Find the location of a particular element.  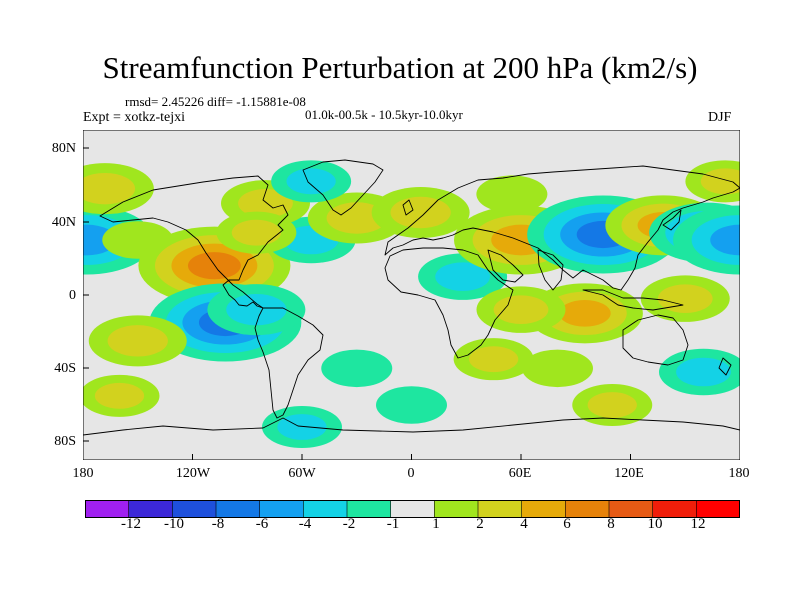

x-tick-label: 0 is located at coordinates (411, 473).